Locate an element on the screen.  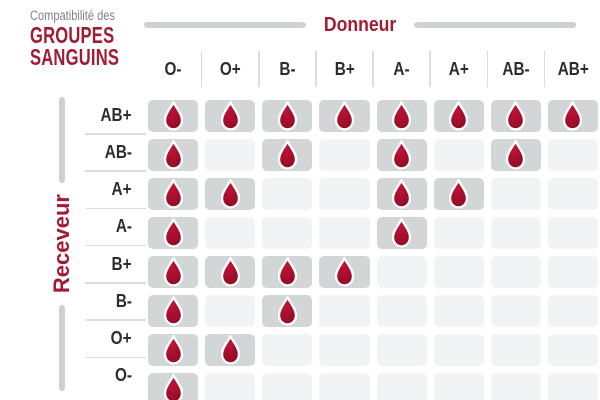
cell-o+-from-a+ is located at coordinates (458, 350).